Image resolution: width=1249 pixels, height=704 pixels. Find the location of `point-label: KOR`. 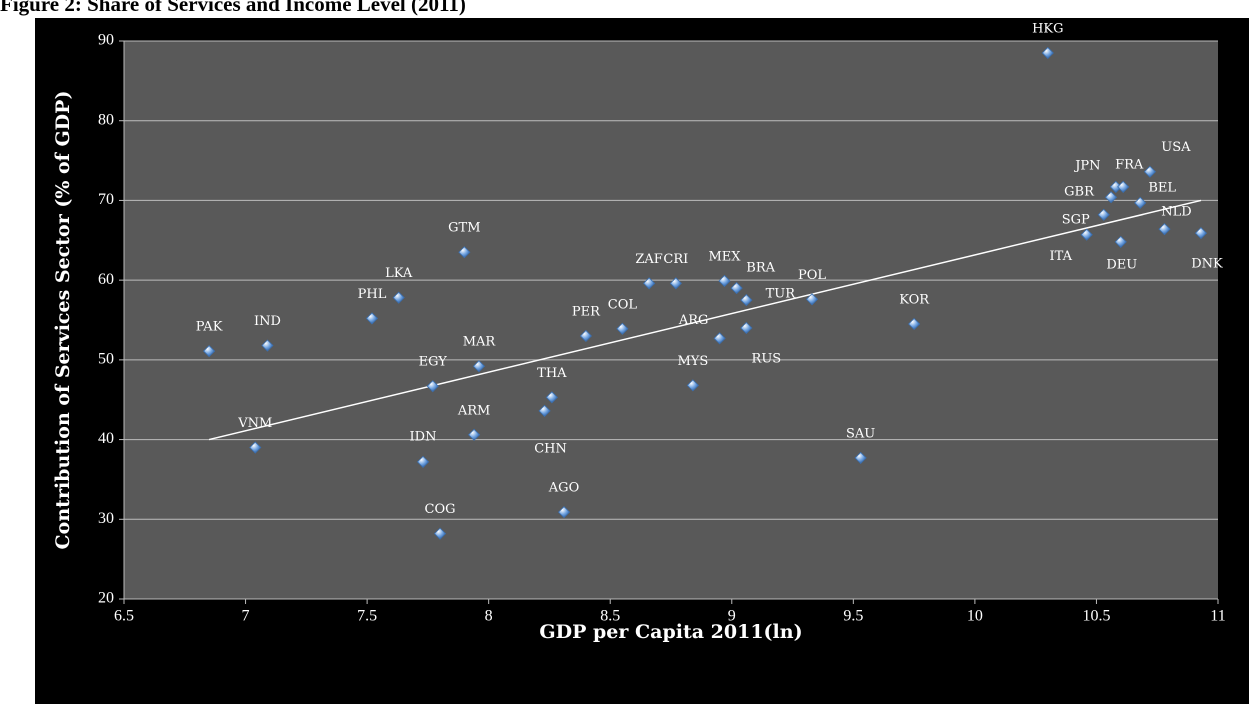

point-label: KOR is located at coordinates (914, 299).